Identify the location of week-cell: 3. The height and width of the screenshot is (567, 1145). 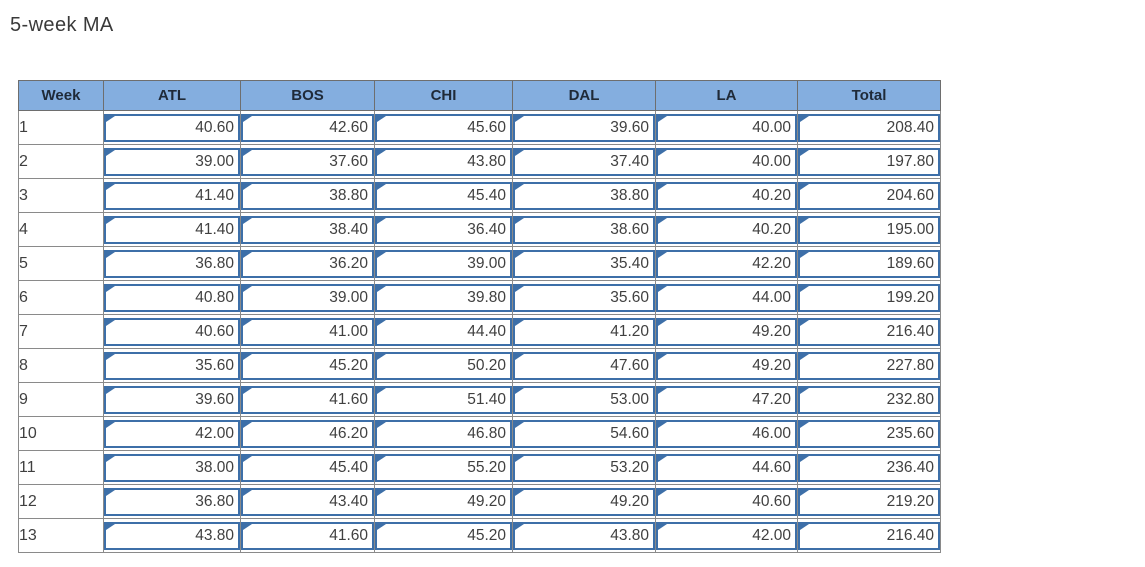
(61, 195).